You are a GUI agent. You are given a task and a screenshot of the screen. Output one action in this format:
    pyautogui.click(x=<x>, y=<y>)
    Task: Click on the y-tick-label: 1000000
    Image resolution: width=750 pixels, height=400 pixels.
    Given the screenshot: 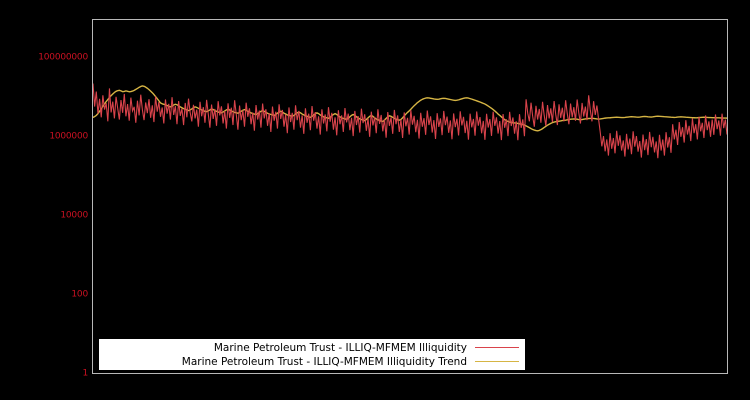 What is the action you would take?
    pyautogui.click(x=68, y=136)
    